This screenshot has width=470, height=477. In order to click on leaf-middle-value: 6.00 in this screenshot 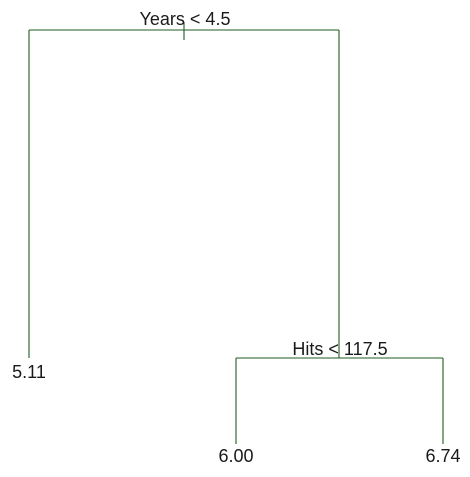, I will do `click(235, 456)`.